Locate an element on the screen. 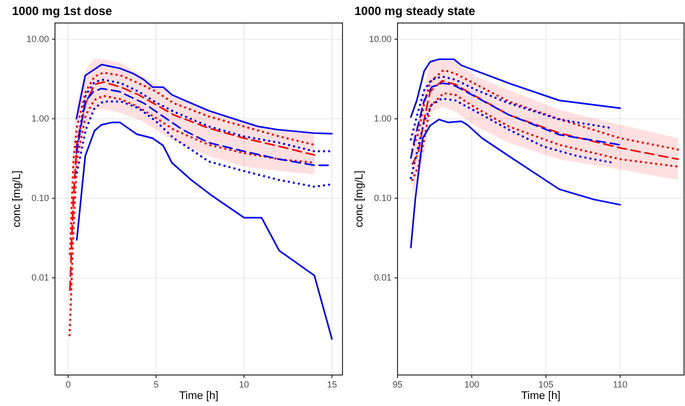 Image resolution: width=685 pixels, height=406 pixels. x-tick-label: 95 is located at coordinates (397, 384).